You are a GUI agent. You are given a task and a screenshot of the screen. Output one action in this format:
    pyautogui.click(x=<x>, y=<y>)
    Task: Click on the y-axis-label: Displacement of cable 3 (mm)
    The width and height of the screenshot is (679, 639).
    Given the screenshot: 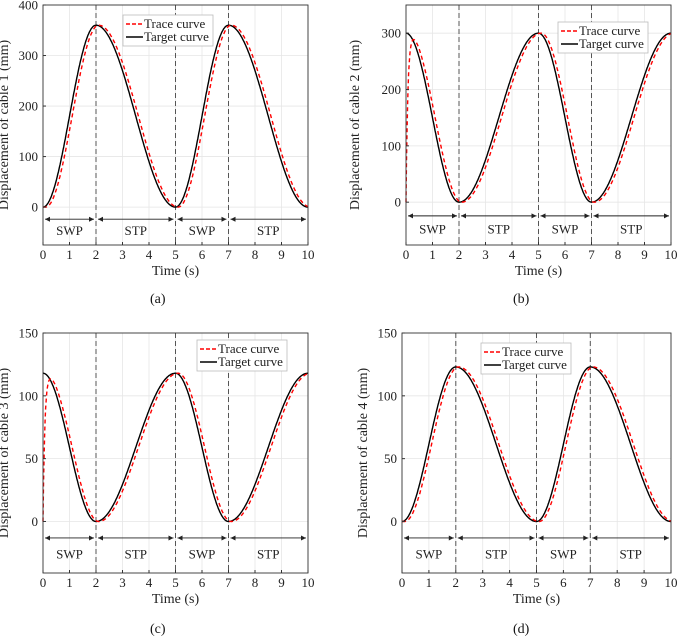 What is the action you would take?
    pyautogui.click(x=6, y=453)
    